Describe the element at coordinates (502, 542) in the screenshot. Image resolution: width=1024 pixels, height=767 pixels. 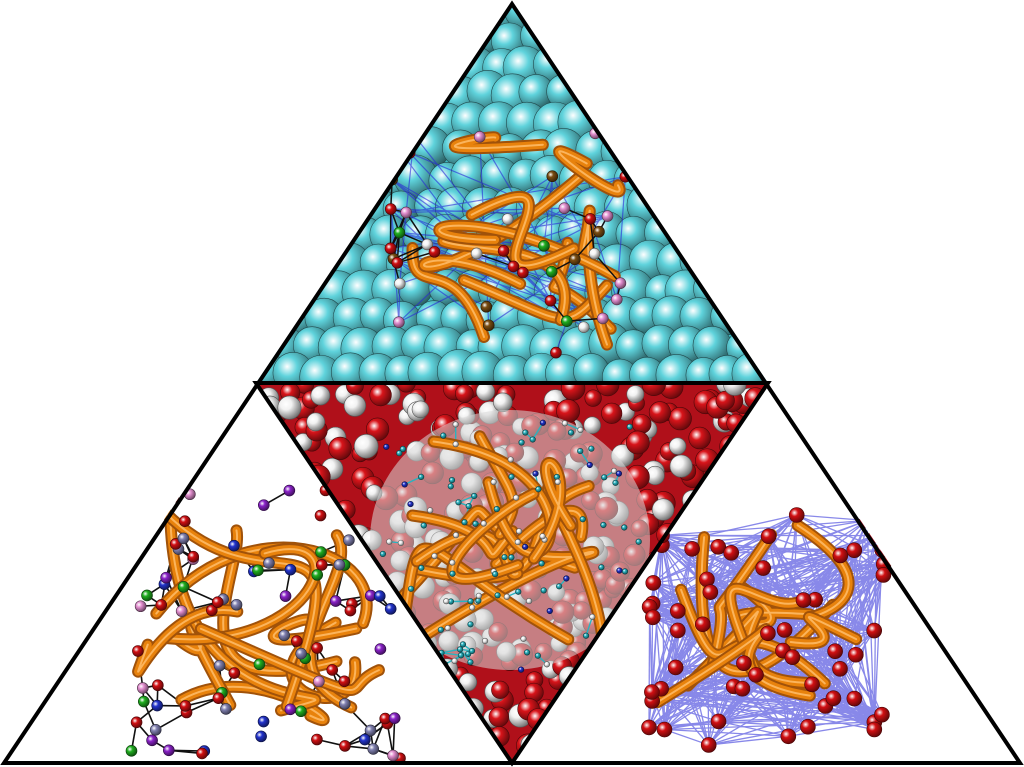
I see `protein-ribbon` at that location.